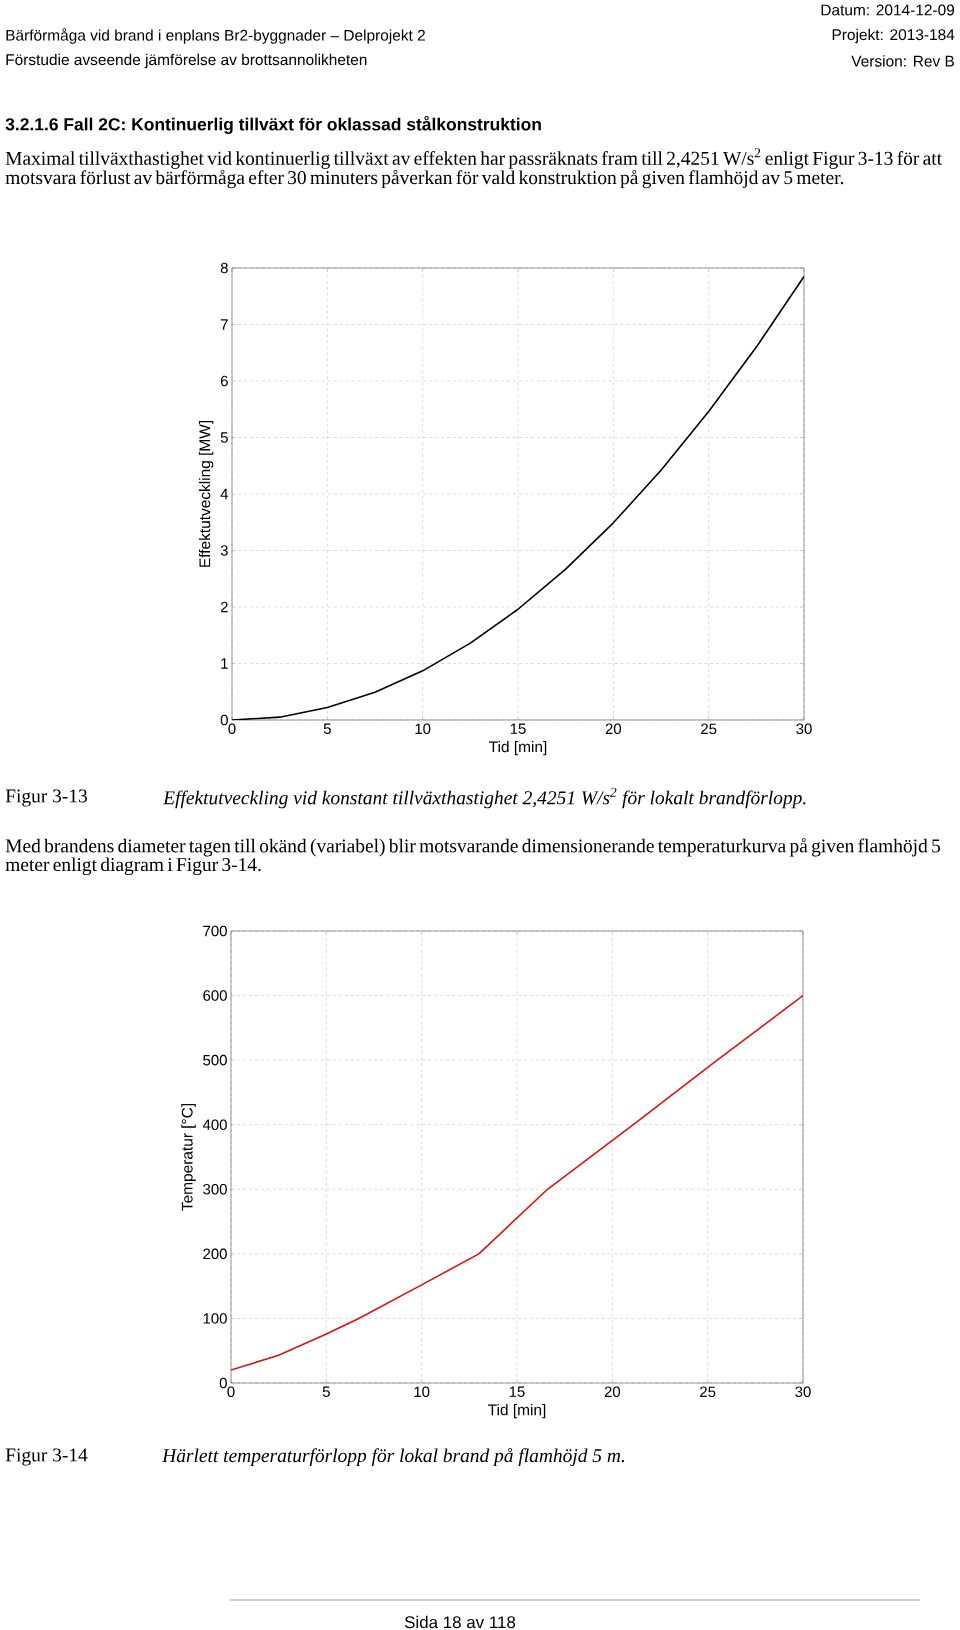 The width and height of the screenshot is (960, 1630). What do you see at coordinates (215, 1318) in the screenshot?
I see `y-tick-label: 100` at bounding box center [215, 1318].